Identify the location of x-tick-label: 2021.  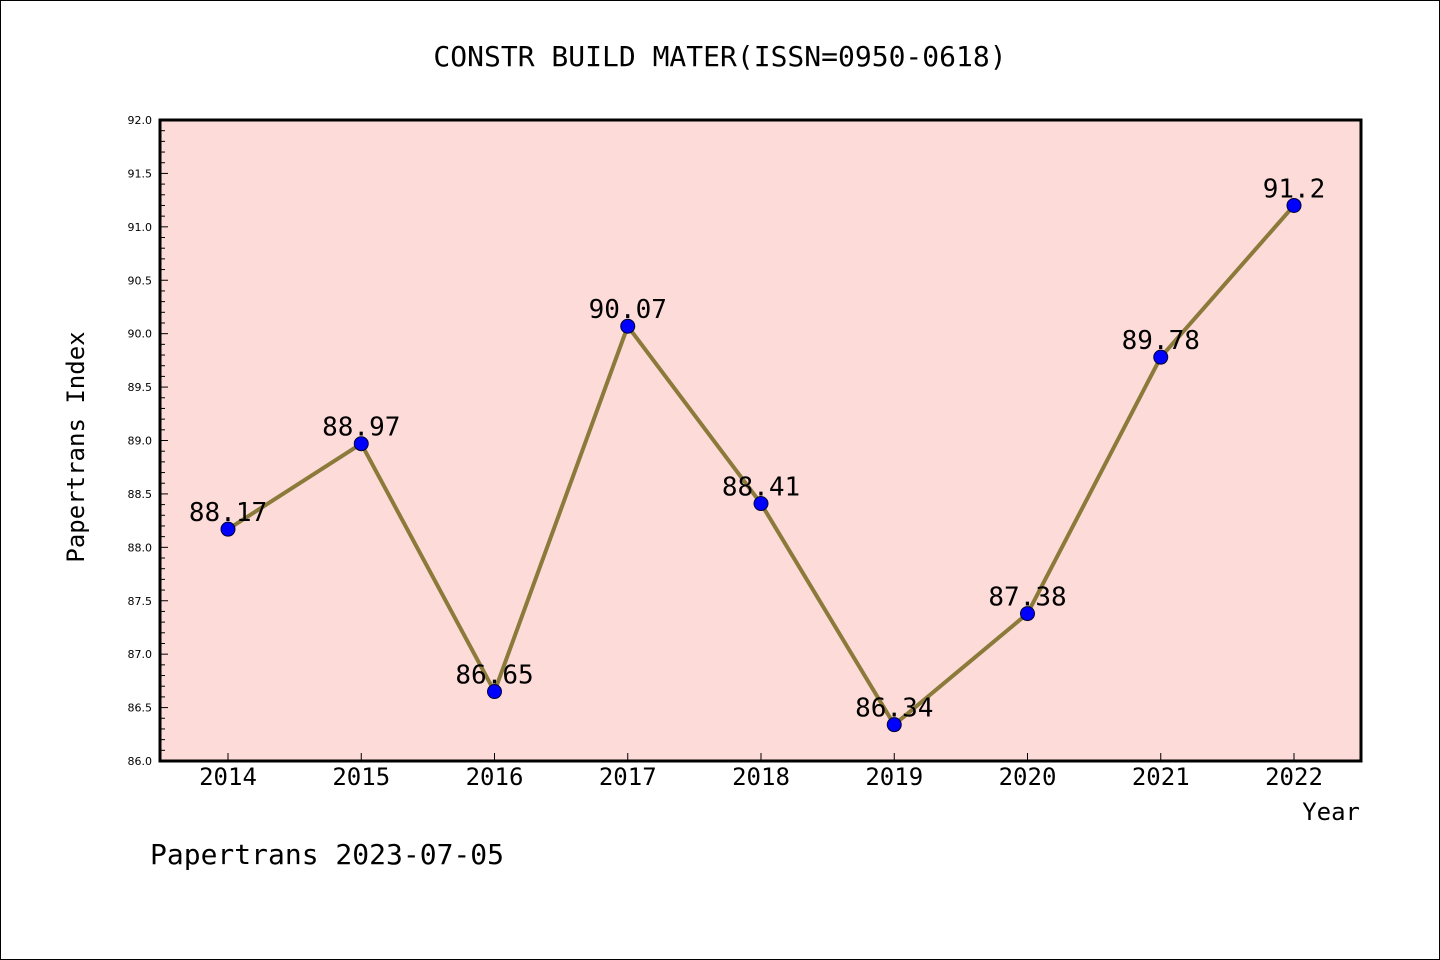
(1161, 777).